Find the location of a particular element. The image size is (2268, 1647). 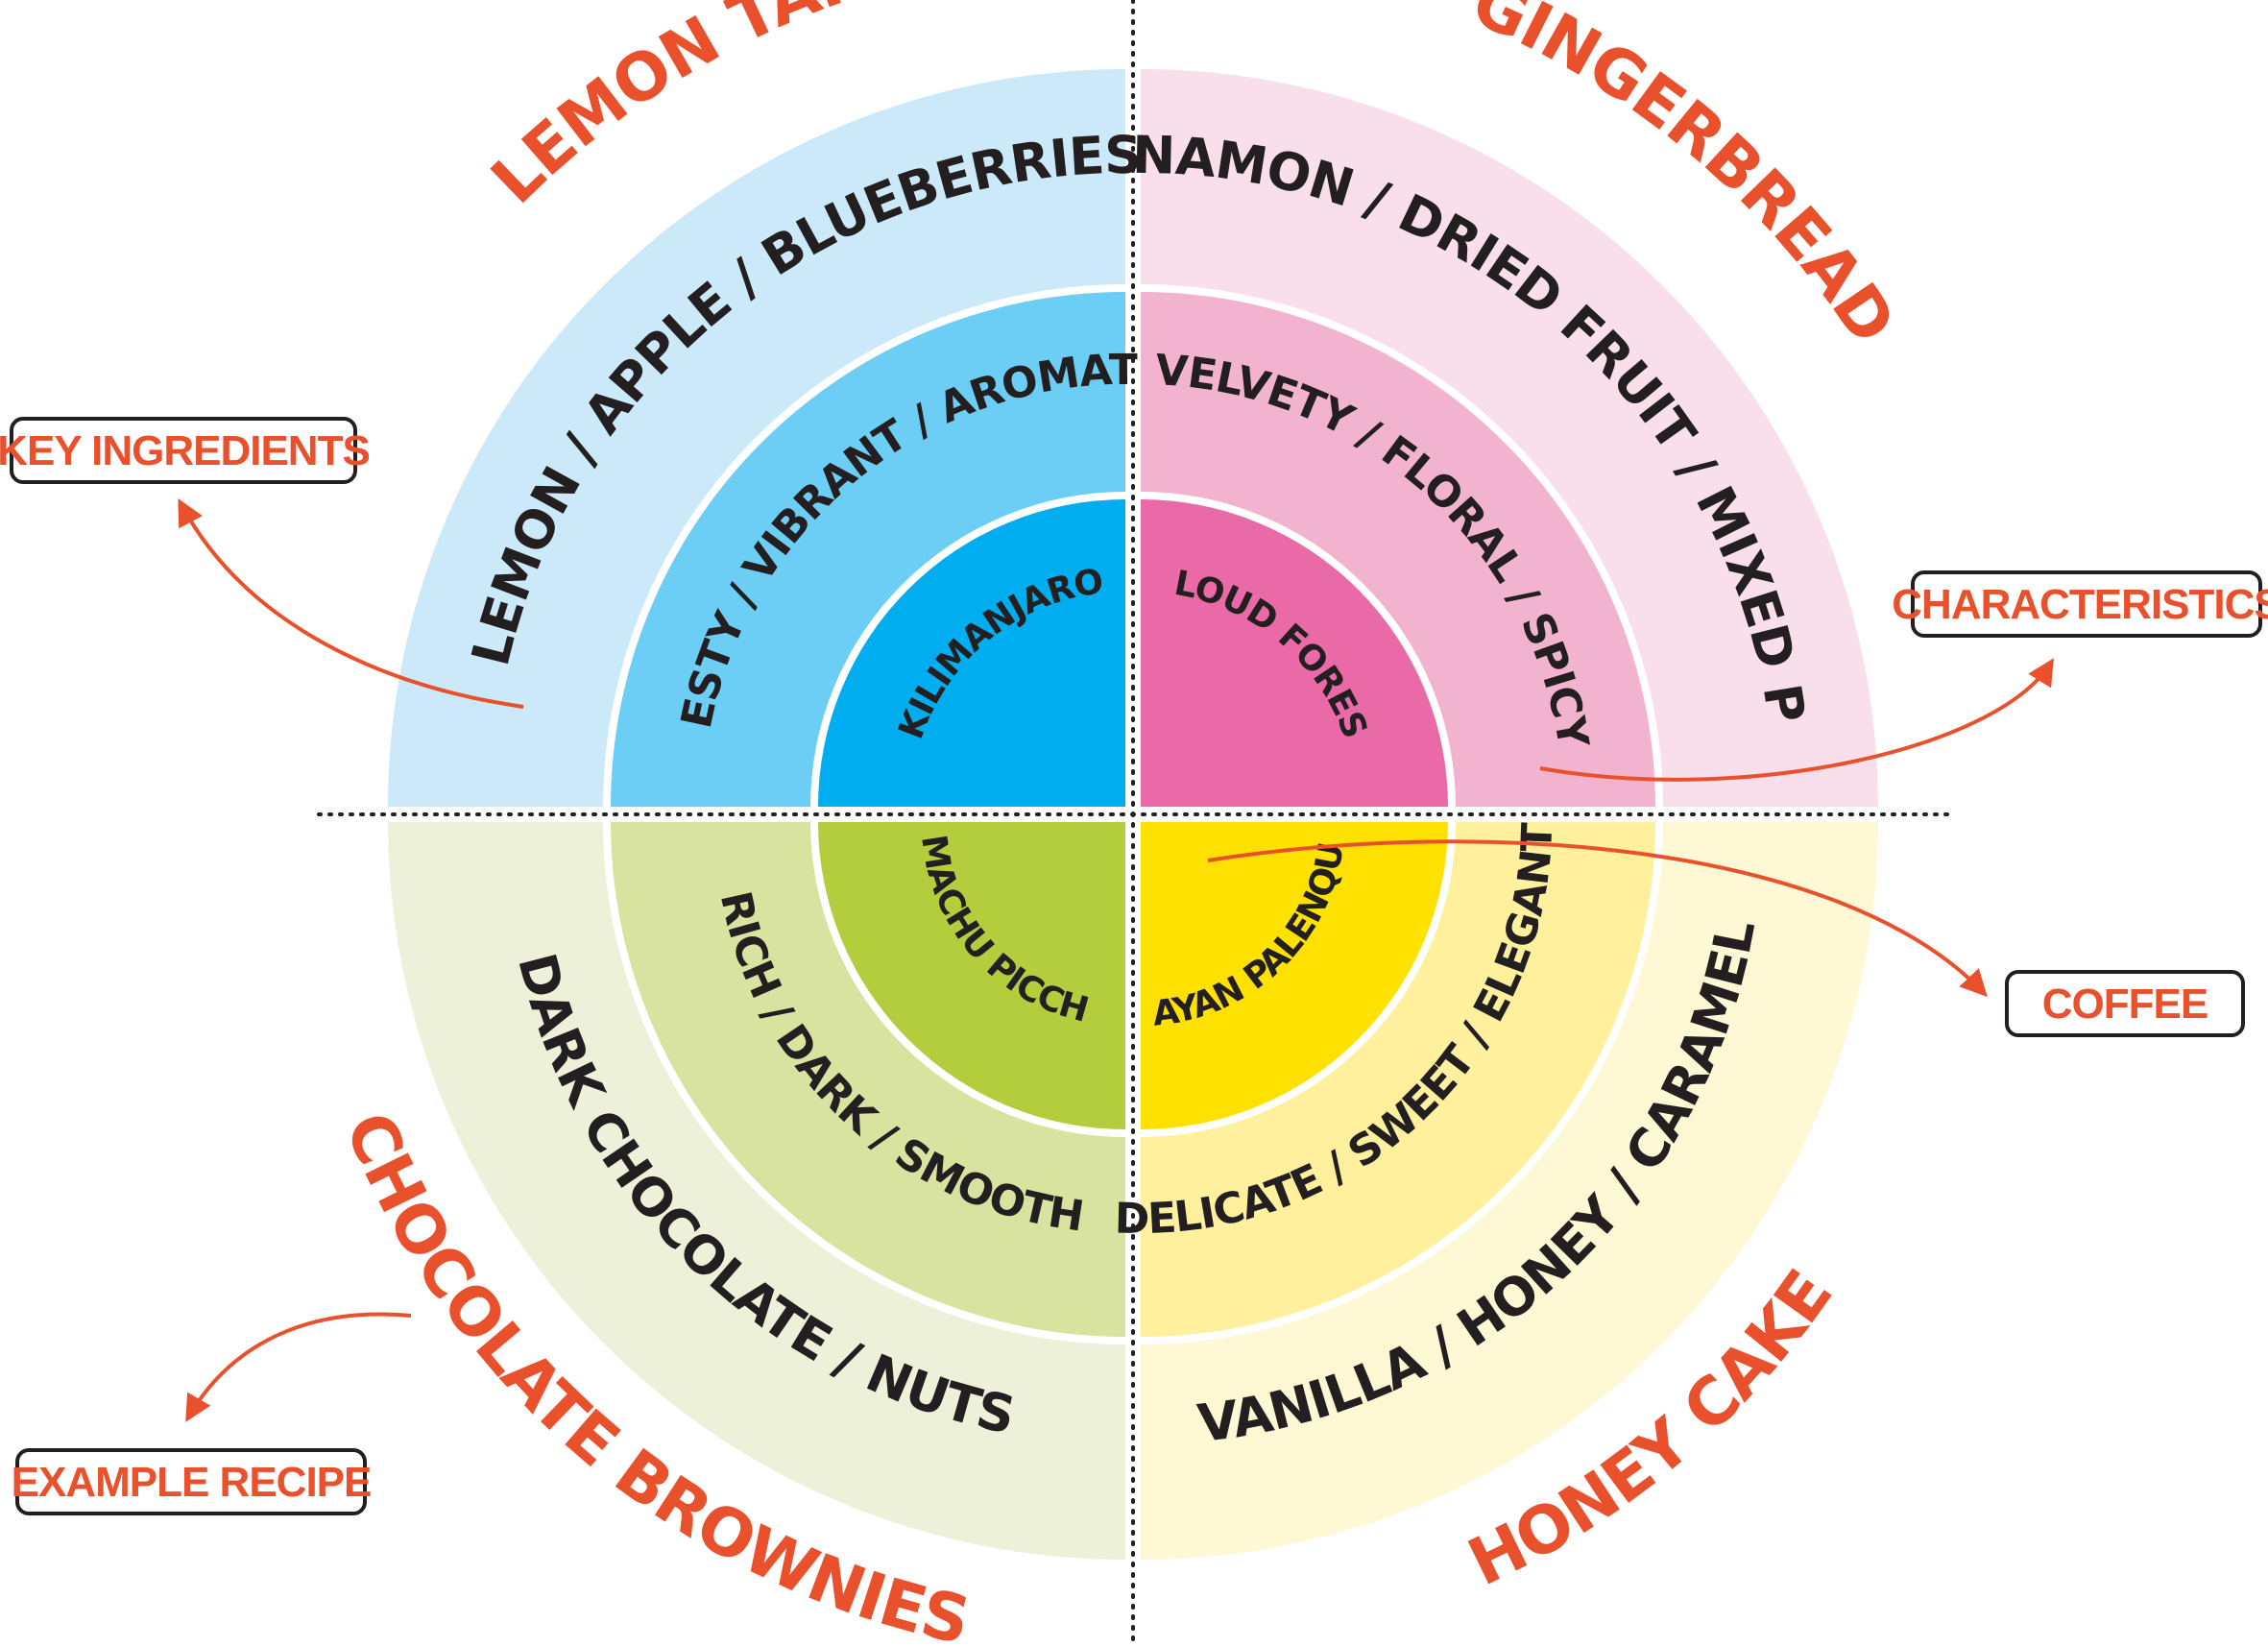

key-ingredients-callout: KEY INGREDIENTS is located at coordinates (185, 451).